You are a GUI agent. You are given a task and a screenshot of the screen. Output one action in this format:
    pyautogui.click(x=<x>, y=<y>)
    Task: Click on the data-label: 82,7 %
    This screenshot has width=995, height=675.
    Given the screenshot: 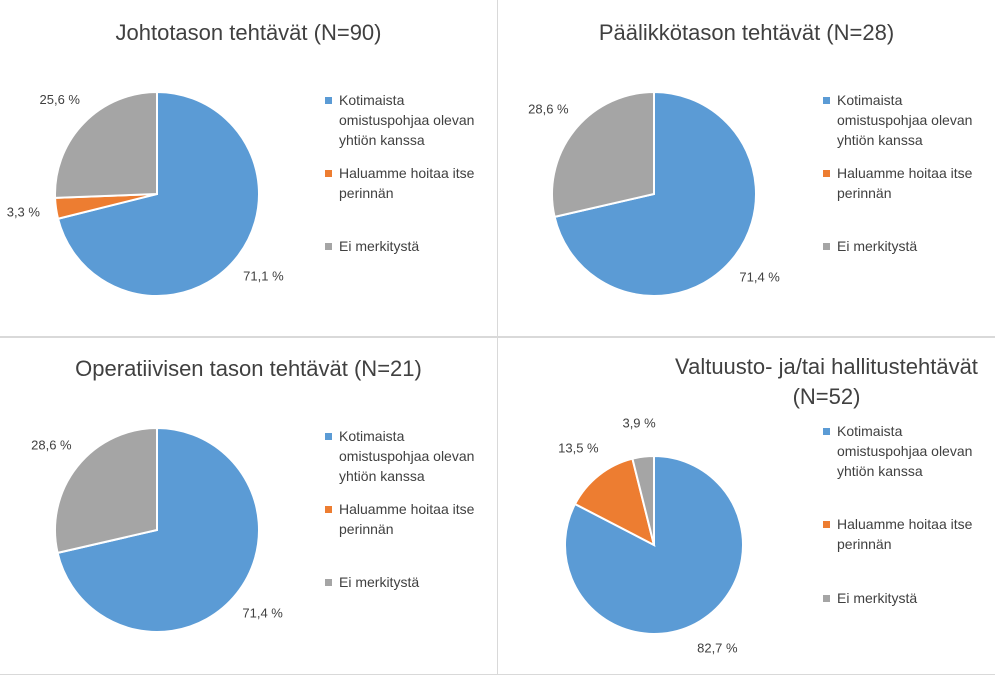 What is the action you would take?
    pyautogui.click(x=717, y=648)
    